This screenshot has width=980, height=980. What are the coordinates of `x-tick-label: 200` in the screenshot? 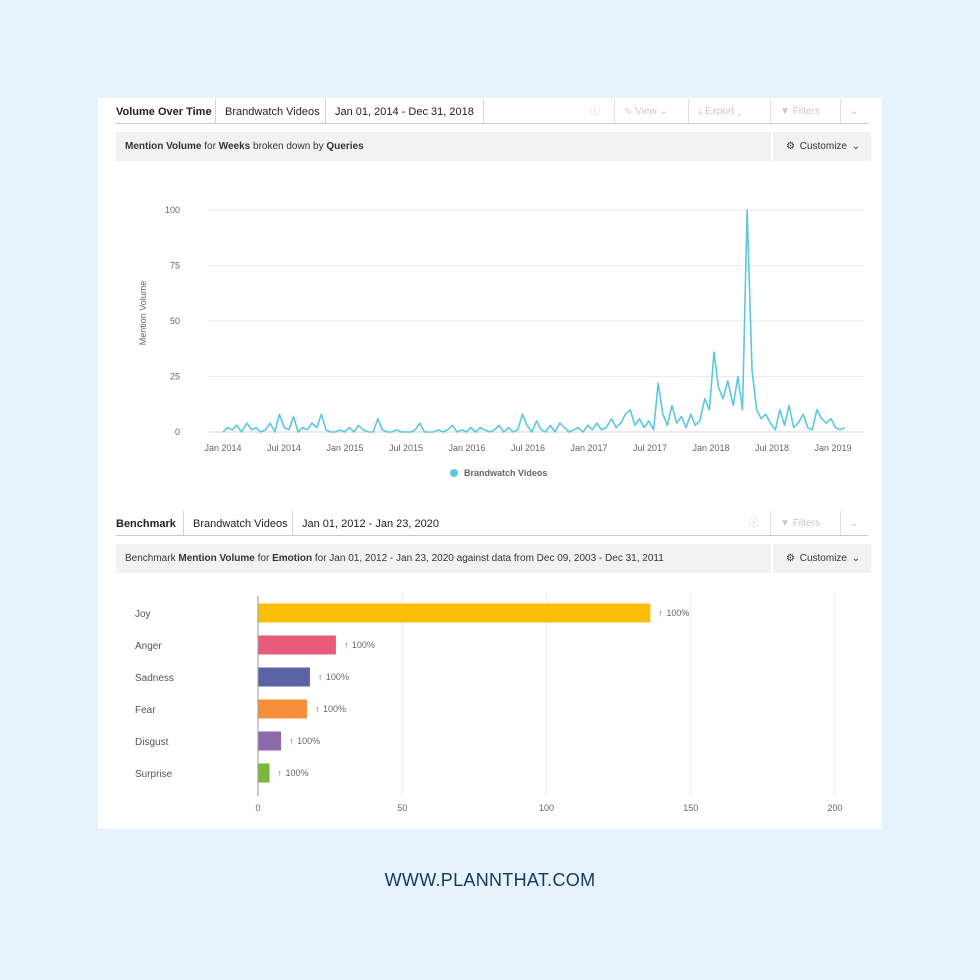 It's located at (834, 808).